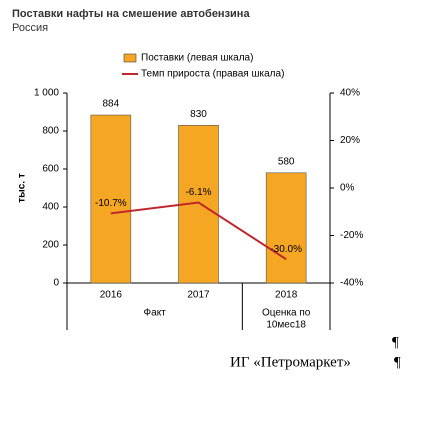 The width and height of the screenshot is (436, 425). Describe the element at coordinates (198, 192) in the screenshot. I see `value-label: -6.1%` at that location.